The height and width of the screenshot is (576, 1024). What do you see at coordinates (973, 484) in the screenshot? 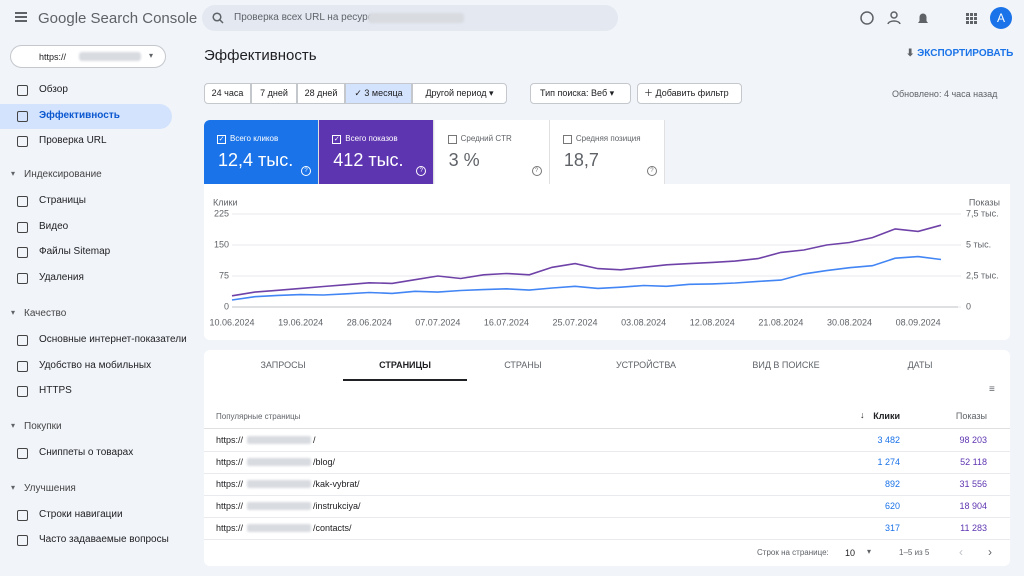
I see `impressions-cell: 31 556` at bounding box center [973, 484].